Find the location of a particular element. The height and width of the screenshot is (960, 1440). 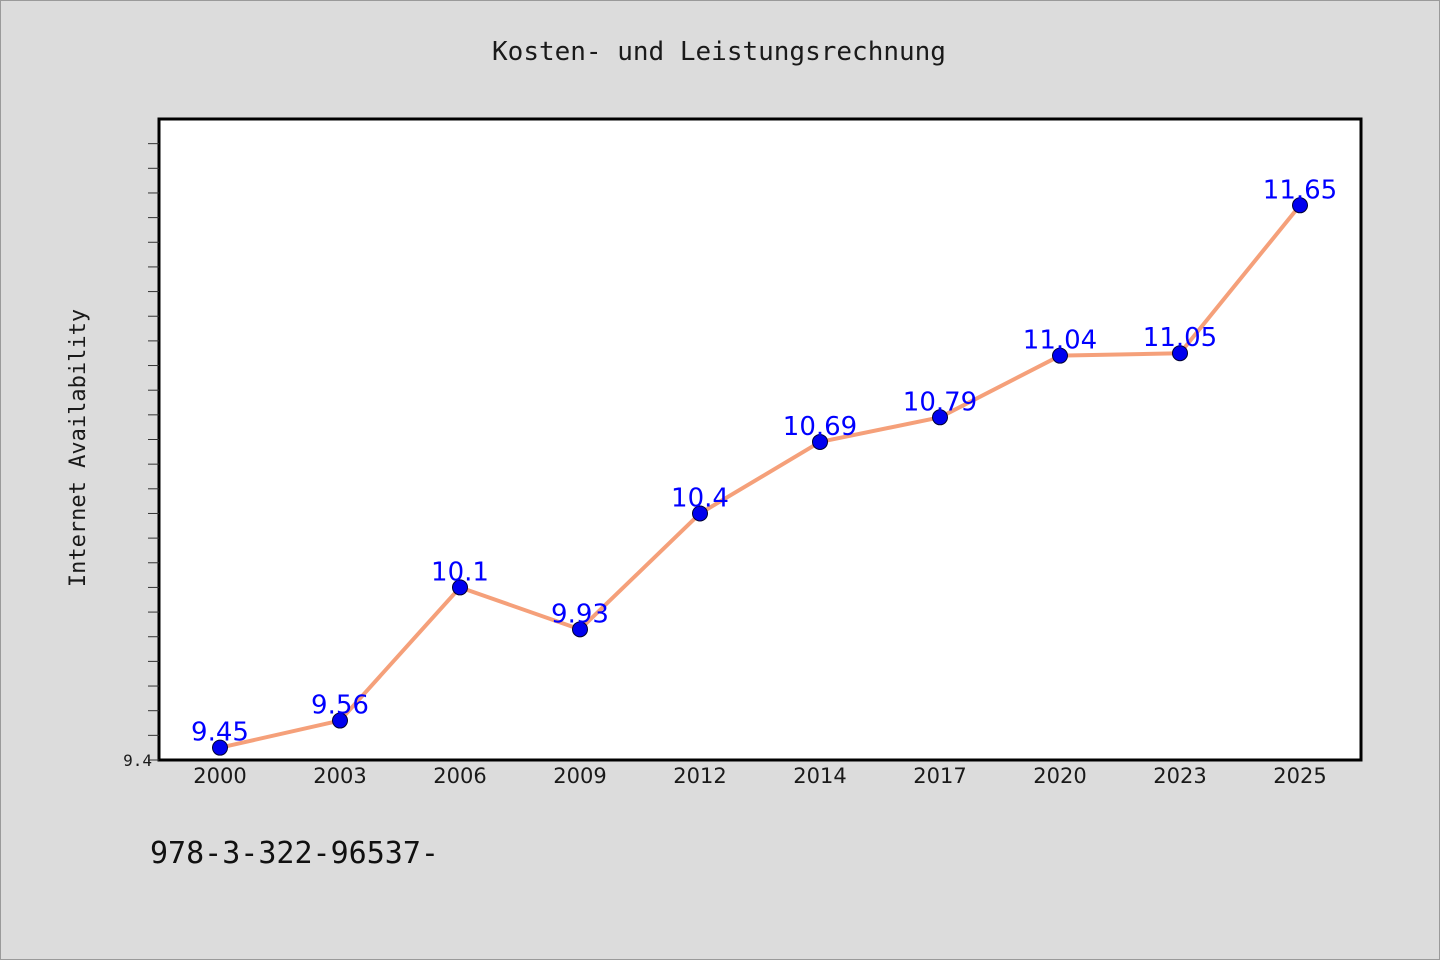

data-label: 11.65 is located at coordinates (1300, 190).